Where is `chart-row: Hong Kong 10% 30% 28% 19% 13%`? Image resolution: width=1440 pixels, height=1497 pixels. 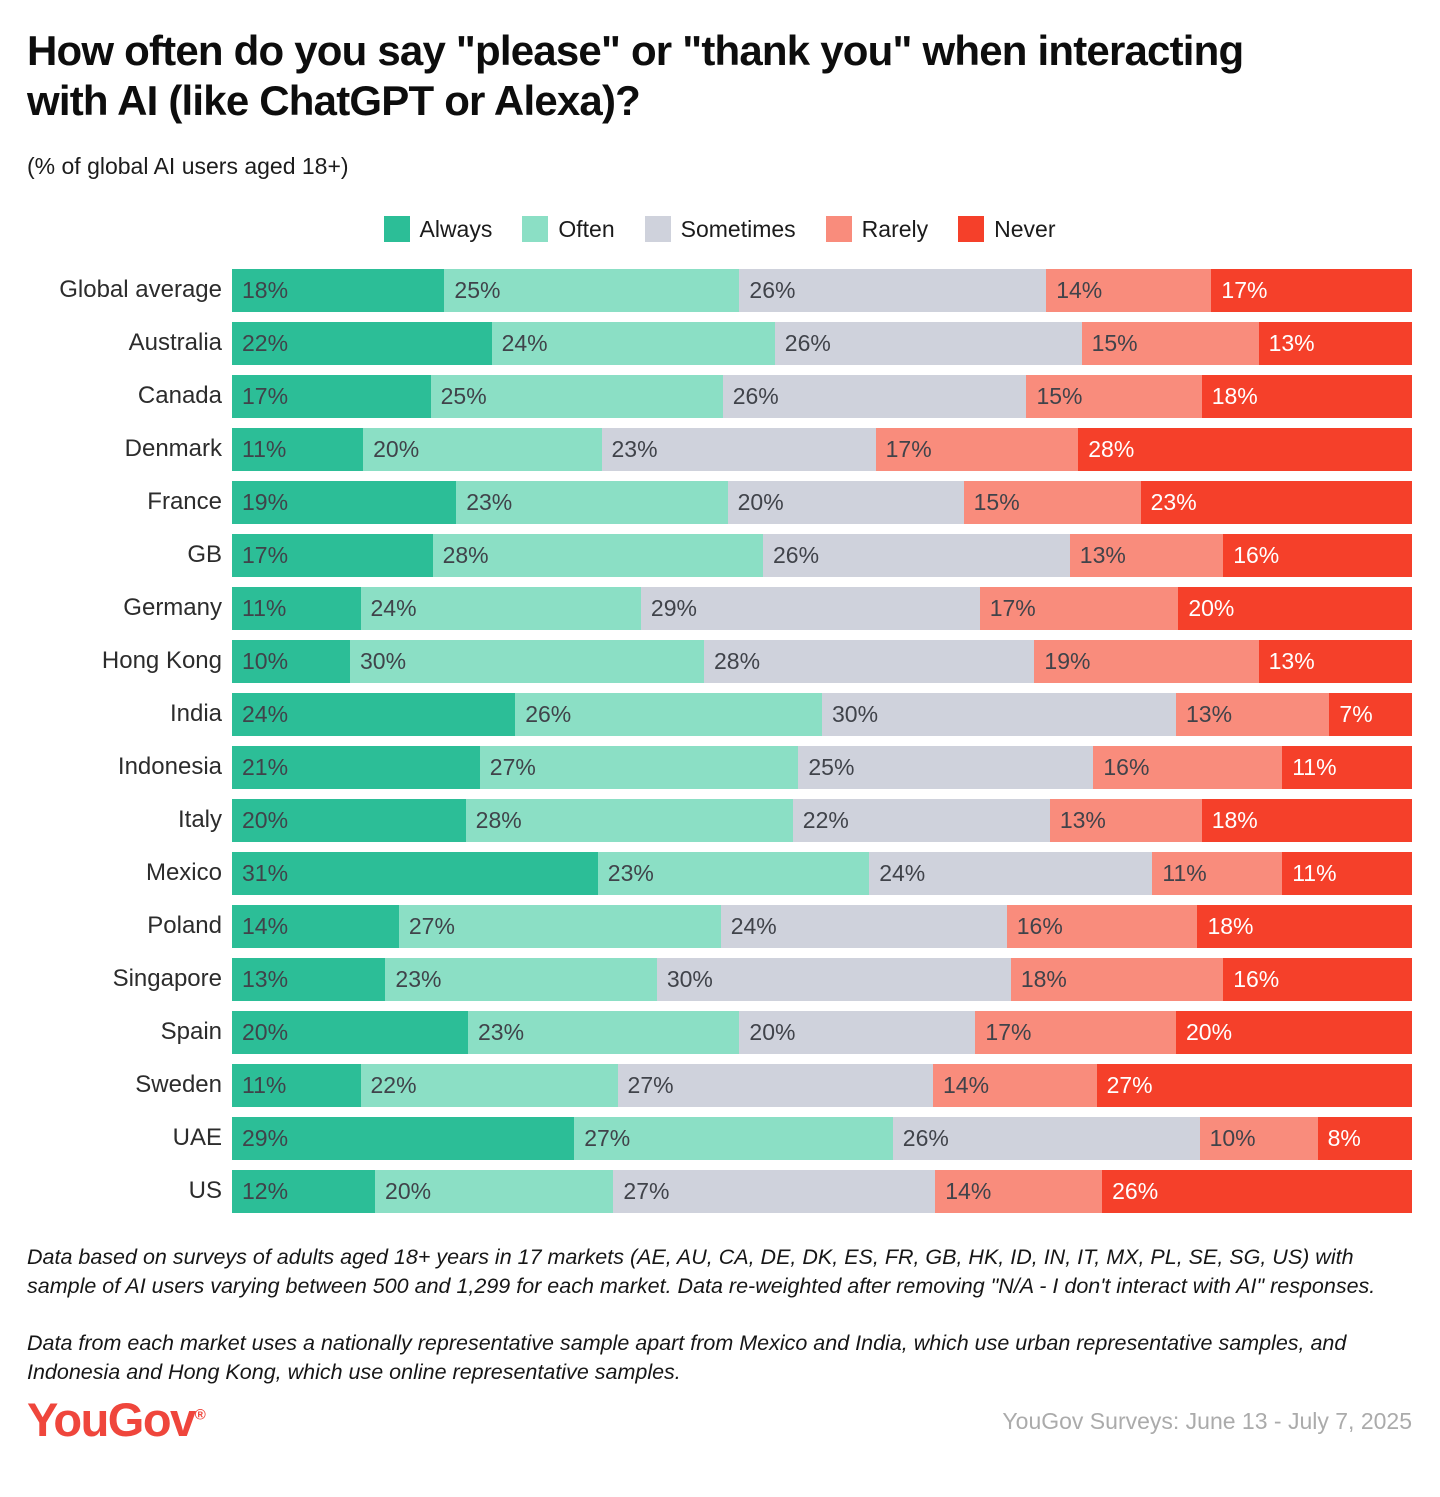 chart-row: Hong Kong 10% 30% 28% 19% 13% is located at coordinates (720, 661).